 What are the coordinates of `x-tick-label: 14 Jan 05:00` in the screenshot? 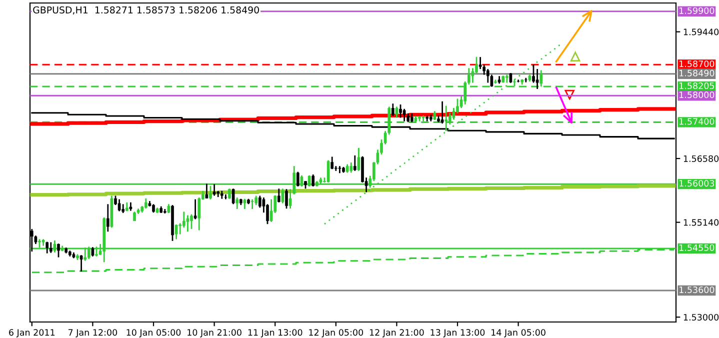 It's located at (519, 333).